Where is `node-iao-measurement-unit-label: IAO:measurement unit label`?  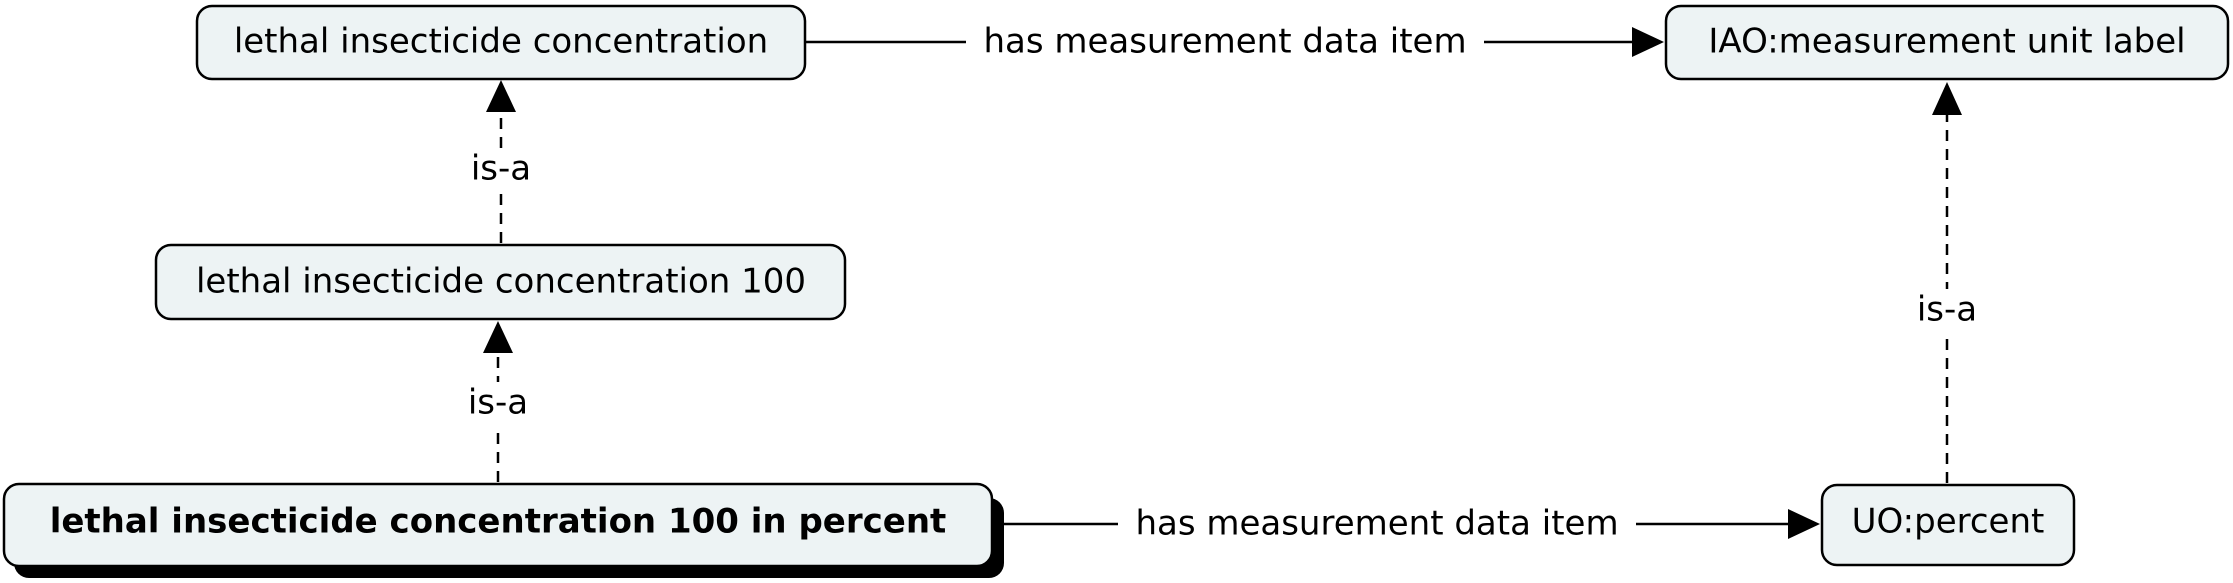 node-iao-measurement-unit-label: IAO:measurement unit label is located at coordinates (1947, 42).